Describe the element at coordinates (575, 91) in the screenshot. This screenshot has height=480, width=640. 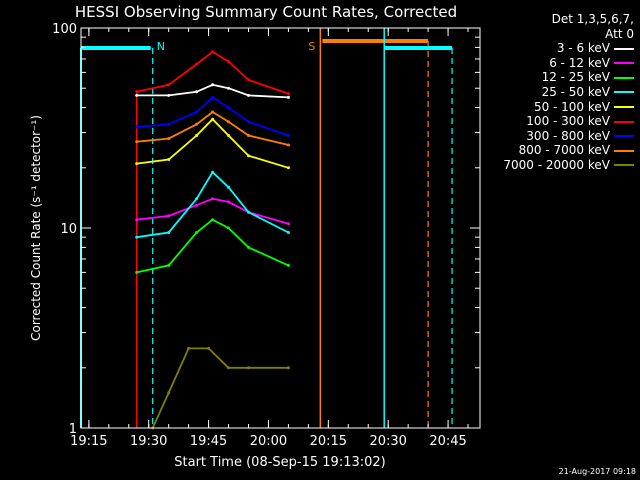
I see `legend-label: 25 - 50 keV` at that location.